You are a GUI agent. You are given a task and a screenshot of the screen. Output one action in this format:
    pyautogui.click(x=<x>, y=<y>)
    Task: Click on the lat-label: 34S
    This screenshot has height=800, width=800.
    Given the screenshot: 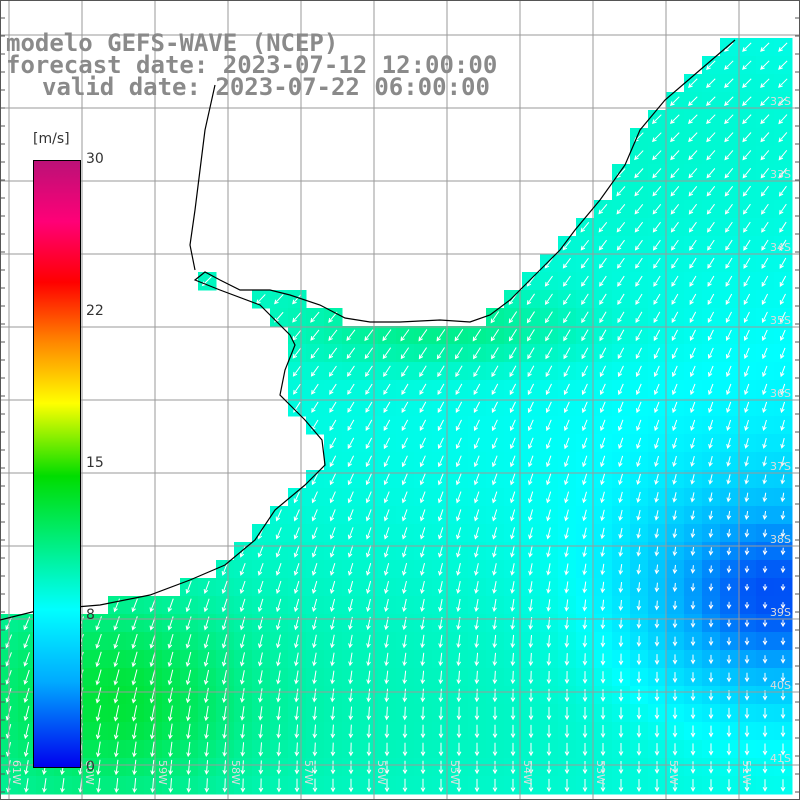 What is the action you would take?
    pyautogui.click(x=780, y=247)
    